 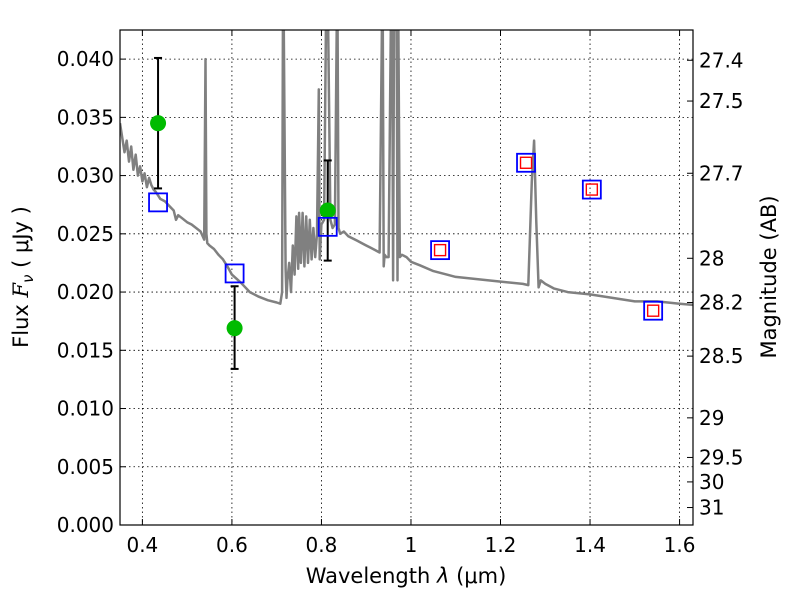 I want to click on y-axis-label-prefix: Flux, so click(x=21, y=323).